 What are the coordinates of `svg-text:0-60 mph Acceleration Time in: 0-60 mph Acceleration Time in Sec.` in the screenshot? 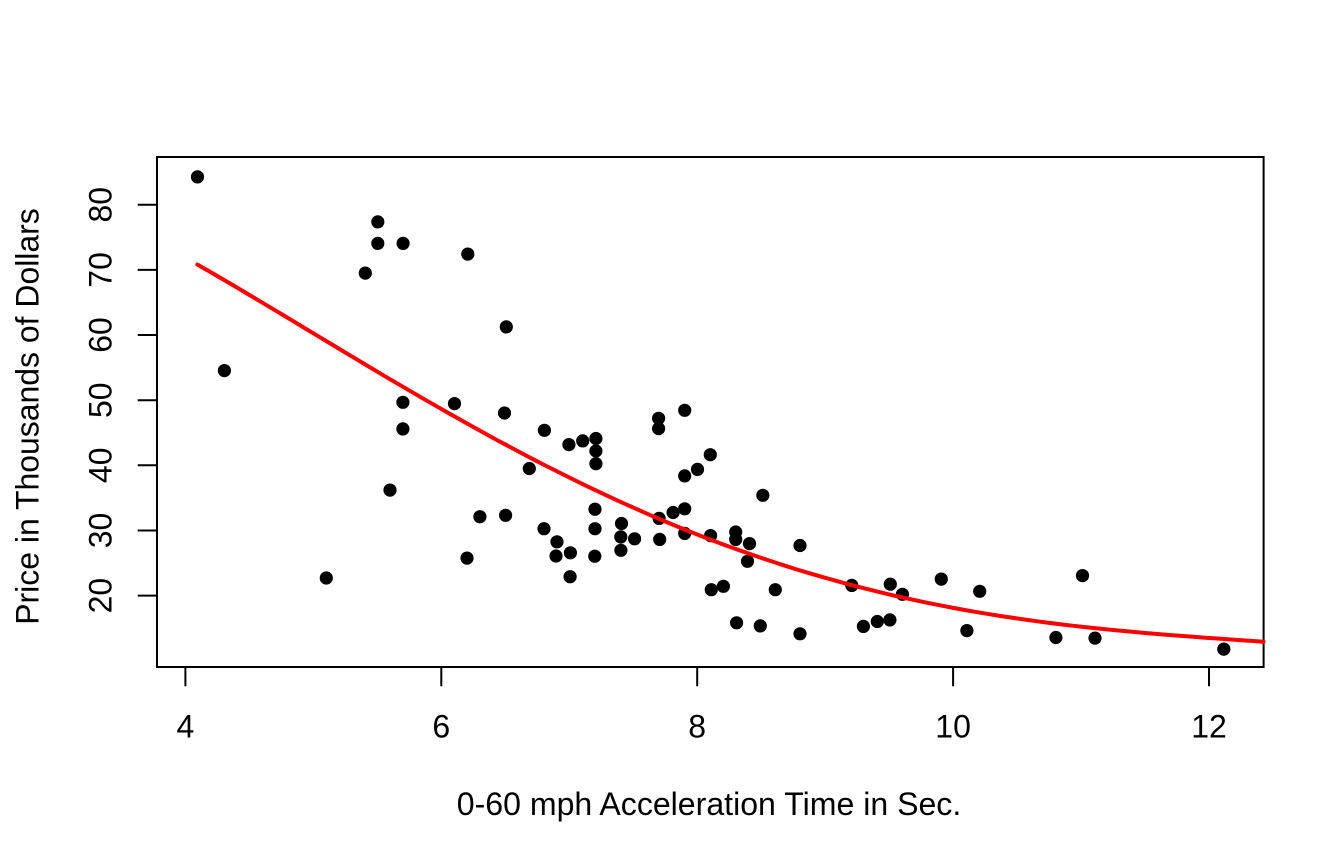 It's located at (709, 804).